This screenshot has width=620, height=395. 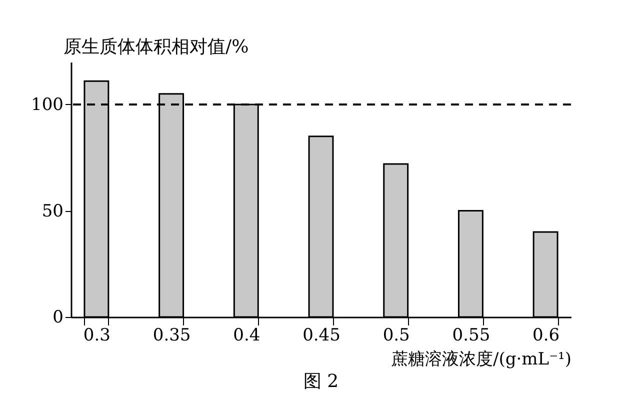 What do you see at coordinates (471, 336) in the screenshot?
I see `x-tick-label: 0.55` at bounding box center [471, 336].